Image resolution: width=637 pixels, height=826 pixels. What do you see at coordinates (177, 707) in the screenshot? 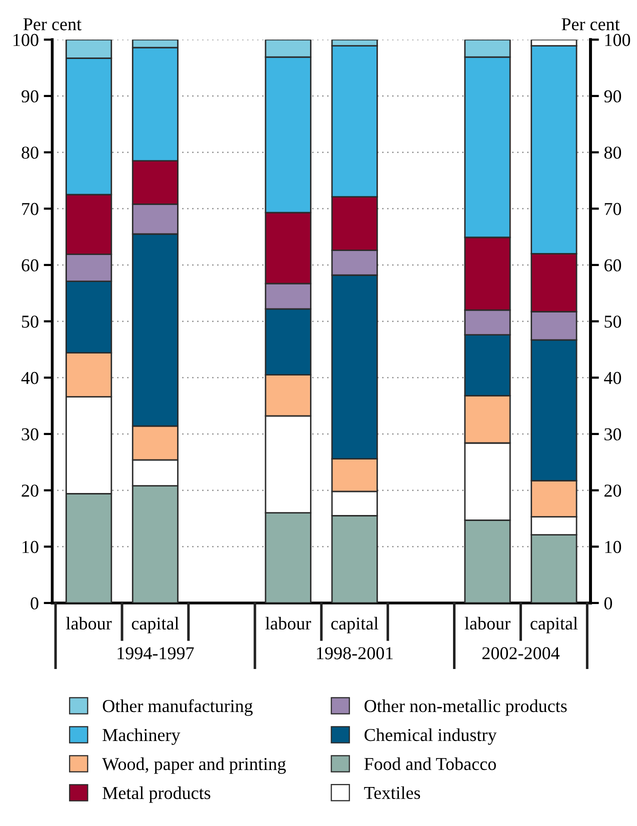
I see `legend-label: Other manufacturing` at bounding box center [177, 707].